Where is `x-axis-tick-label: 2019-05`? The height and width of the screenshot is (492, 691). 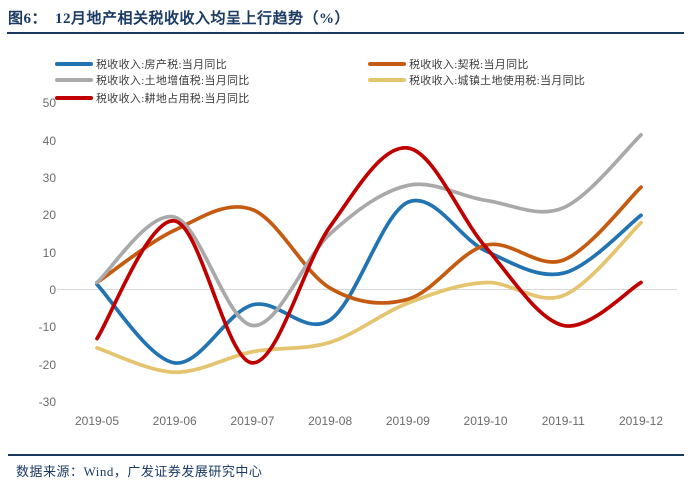 x-axis-tick-label: 2019-05 is located at coordinates (97, 421).